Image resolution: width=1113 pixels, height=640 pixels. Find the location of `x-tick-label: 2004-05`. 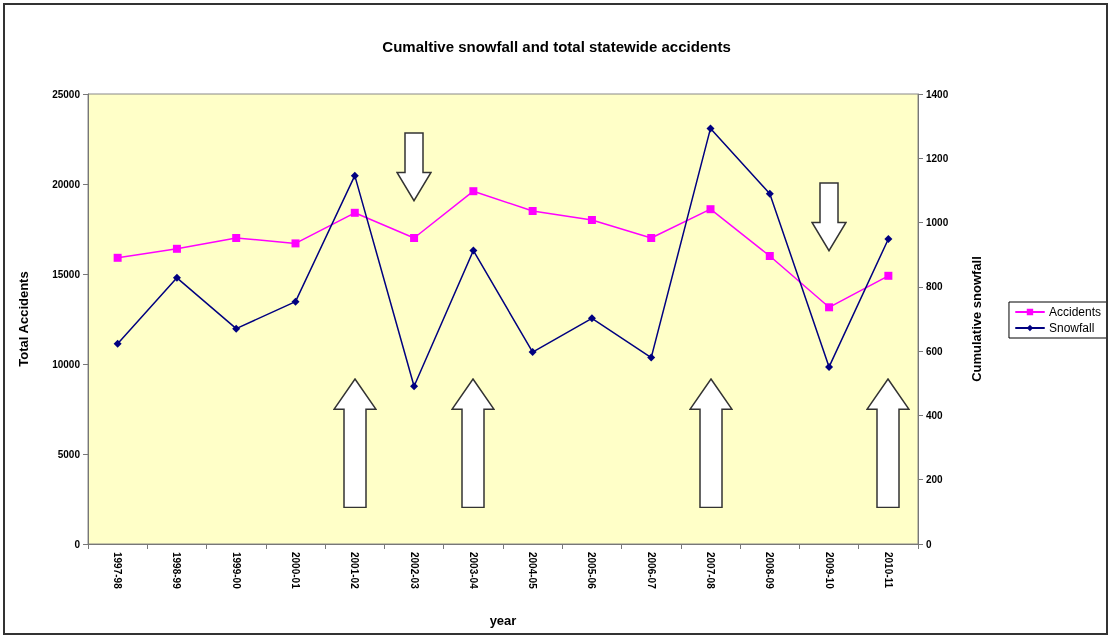

x-tick-label: 2004-05 is located at coordinates (533, 571).